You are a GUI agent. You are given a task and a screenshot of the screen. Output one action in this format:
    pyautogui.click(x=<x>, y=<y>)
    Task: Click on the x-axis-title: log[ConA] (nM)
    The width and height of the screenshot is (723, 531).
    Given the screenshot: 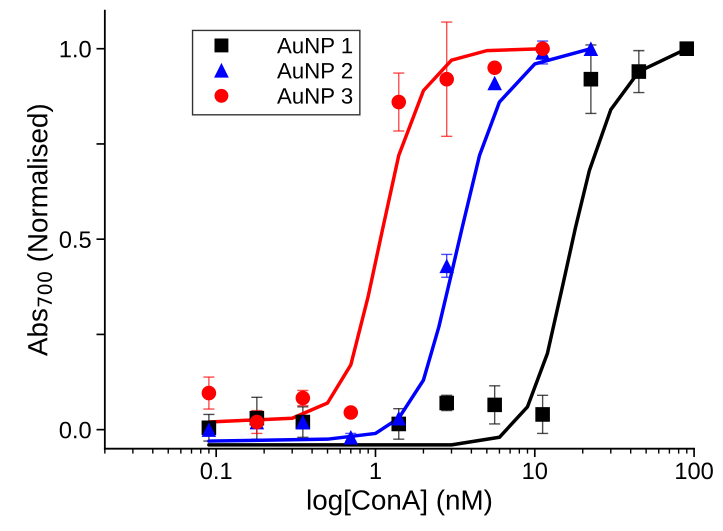 What is the action you would take?
    pyautogui.click(x=400, y=502)
    